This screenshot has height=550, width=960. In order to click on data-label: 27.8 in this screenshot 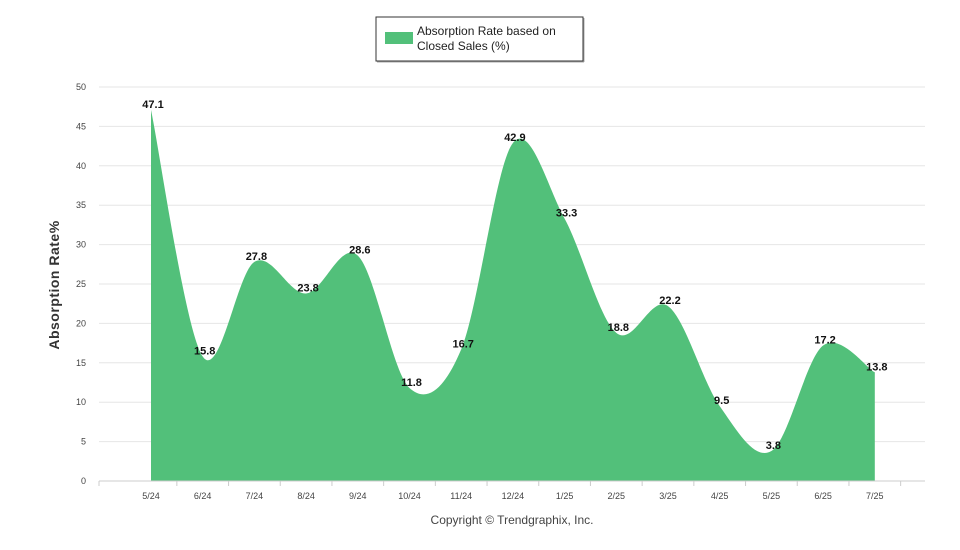, I will do `click(256, 257)`.